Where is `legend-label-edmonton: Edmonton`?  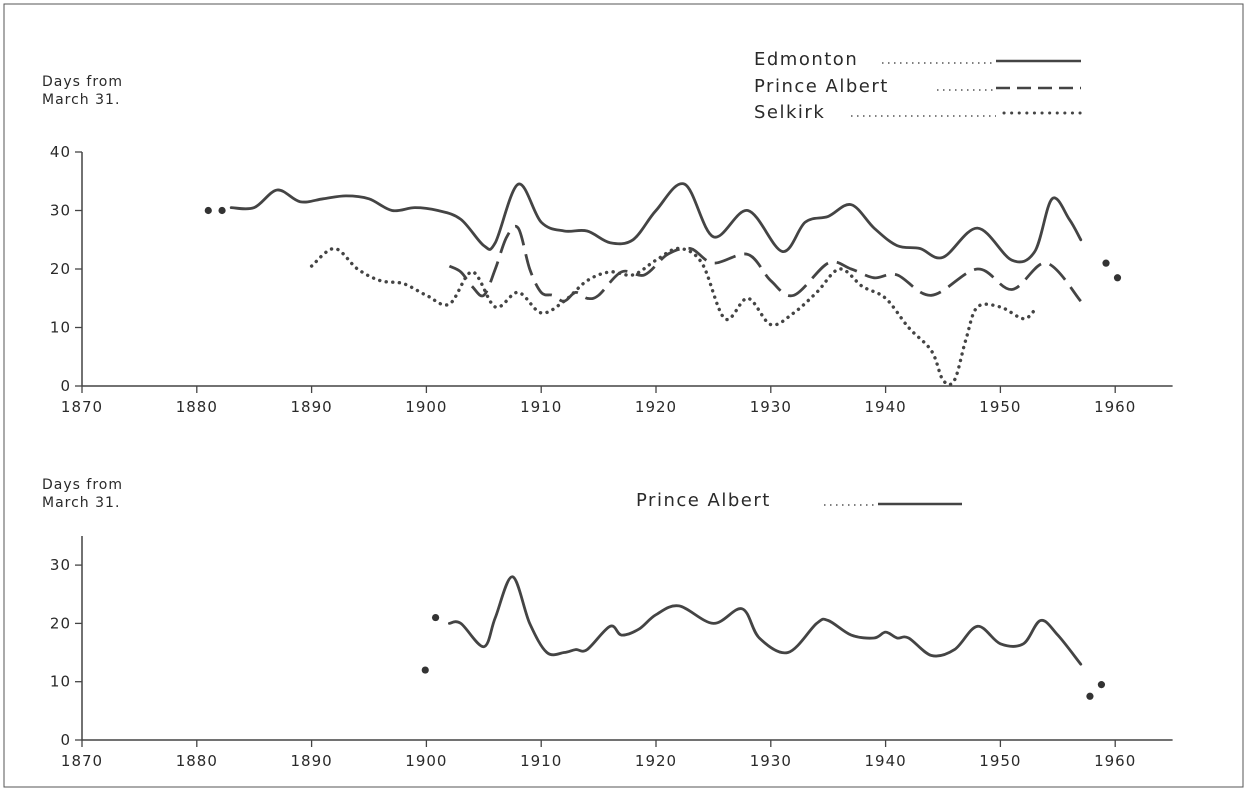
legend-label-edmonton: Edmonton is located at coordinates (806, 59).